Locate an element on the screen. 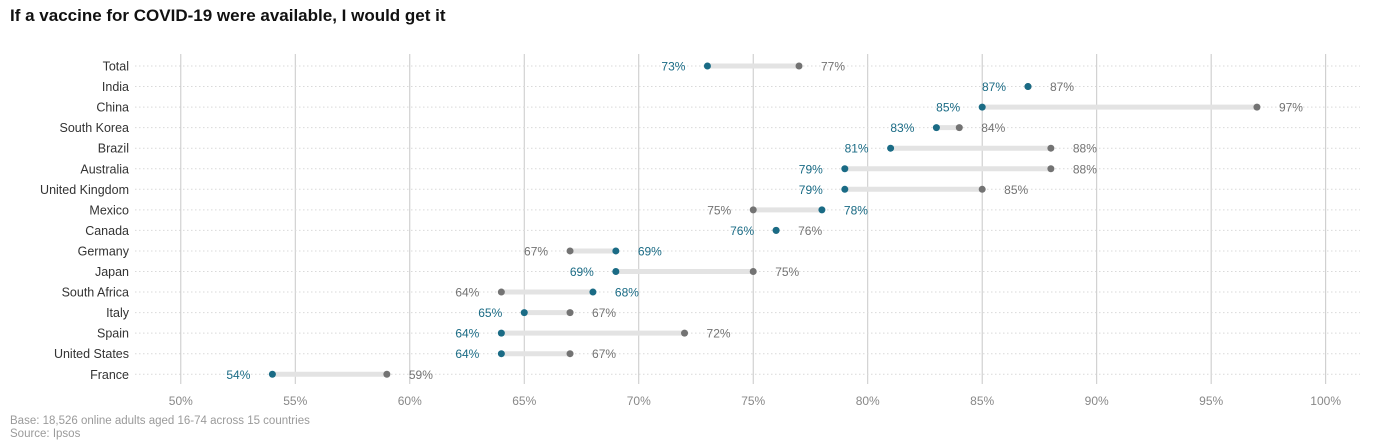  x-tick-label: 85% is located at coordinates (982, 401).